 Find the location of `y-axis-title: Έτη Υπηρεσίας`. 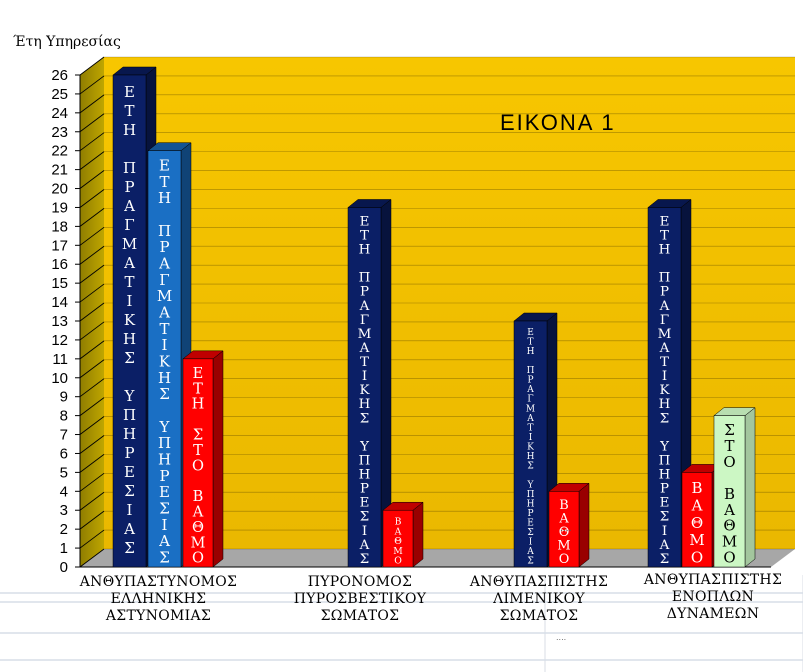

y-axis-title: Έτη Υπηρεσίας is located at coordinates (67, 42).